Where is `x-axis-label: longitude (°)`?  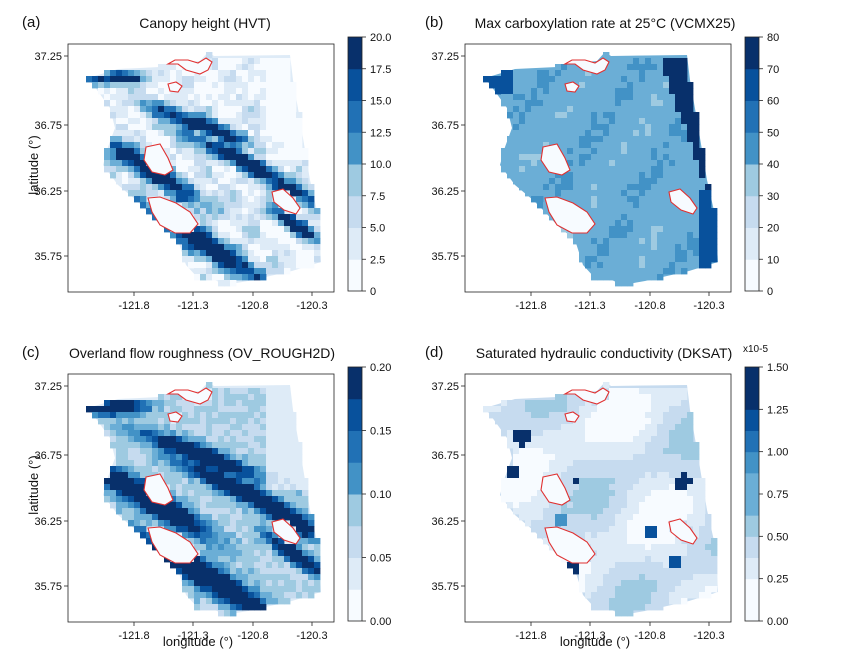
x-axis-label: longitude (°) is located at coordinates (595, 641).